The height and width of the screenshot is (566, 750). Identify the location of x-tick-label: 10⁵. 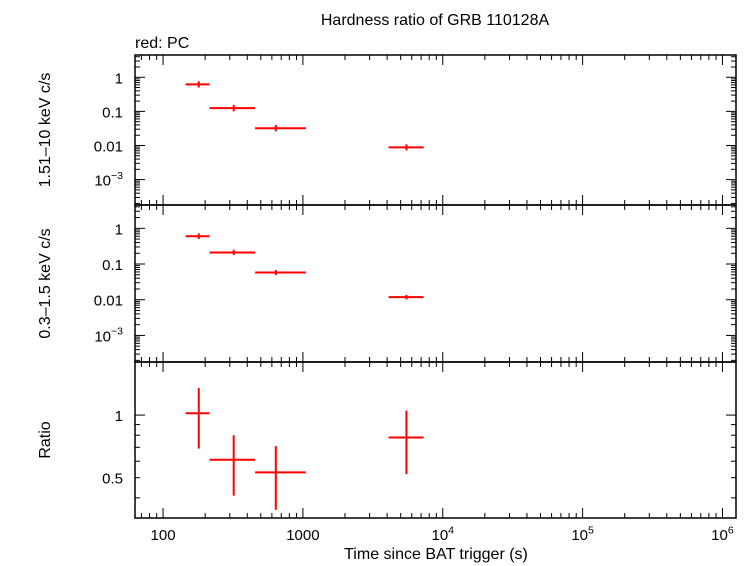
(582, 534).